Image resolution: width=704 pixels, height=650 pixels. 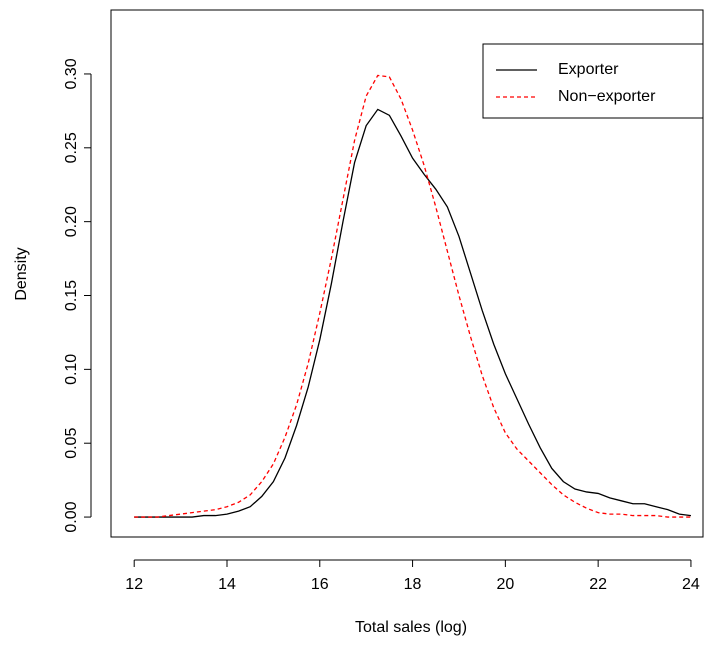 I want to click on x-tick-label: 14, so click(x=227, y=584).